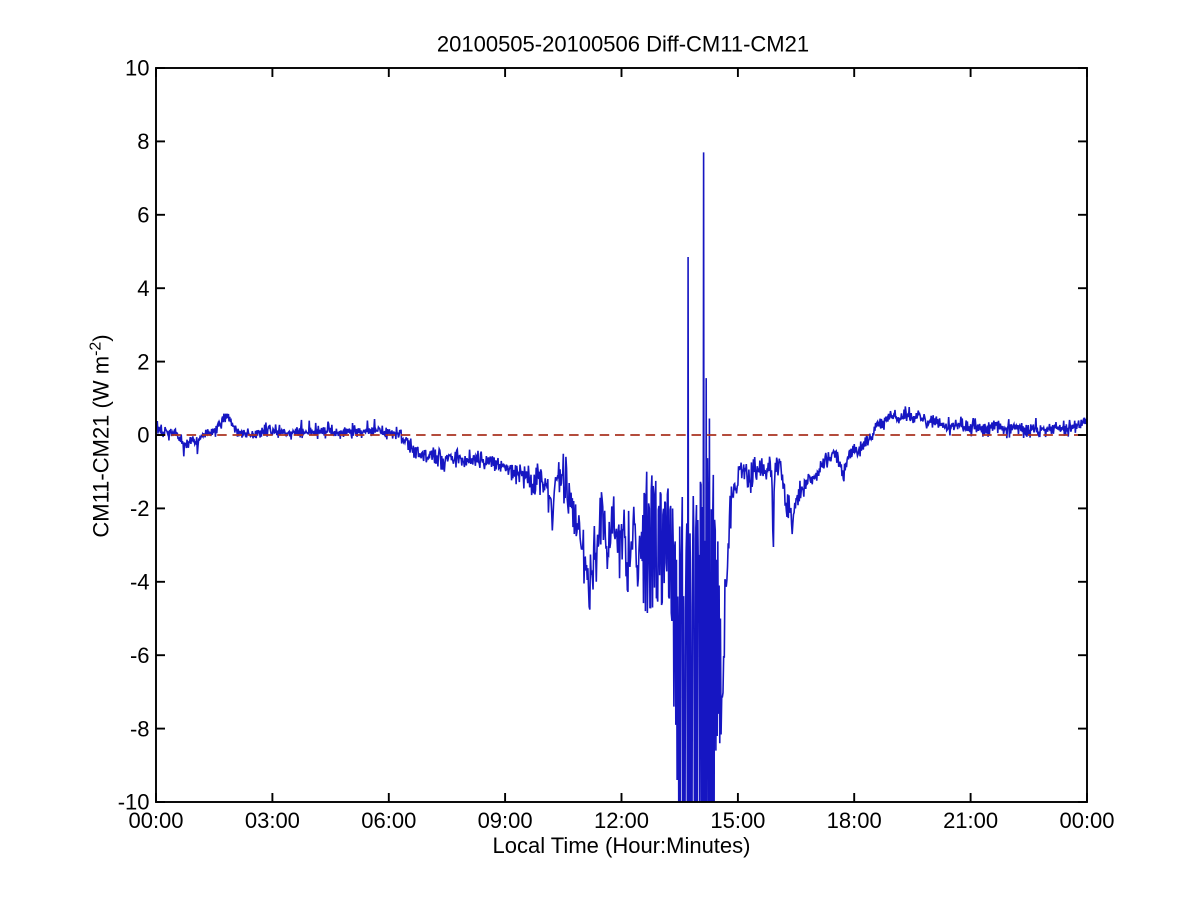 This screenshot has width=1201, height=901. I want to click on svg-text: 6, so click(143, 215).